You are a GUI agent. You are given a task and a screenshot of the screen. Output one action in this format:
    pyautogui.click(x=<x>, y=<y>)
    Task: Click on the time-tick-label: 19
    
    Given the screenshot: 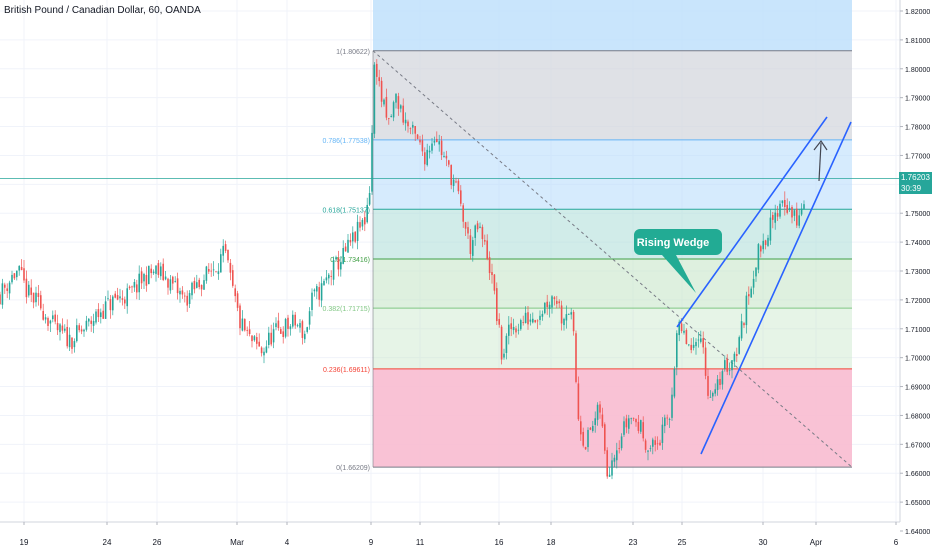 What is the action you would take?
    pyautogui.click(x=24, y=542)
    